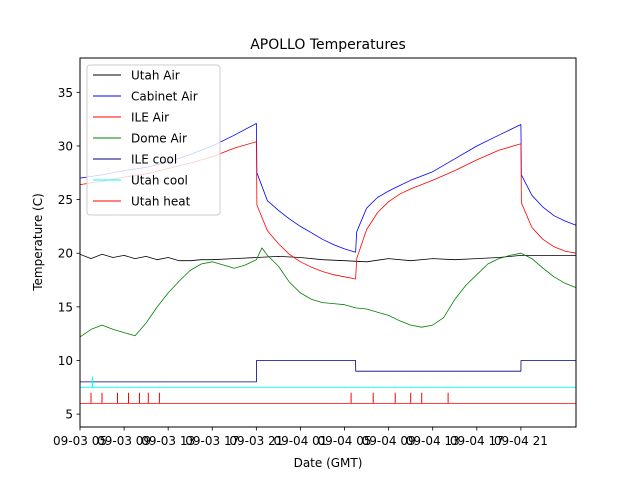 The image size is (640, 480). What do you see at coordinates (150, 118) in the screenshot?
I see `legend-label-ile-air: ILE Air` at bounding box center [150, 118].